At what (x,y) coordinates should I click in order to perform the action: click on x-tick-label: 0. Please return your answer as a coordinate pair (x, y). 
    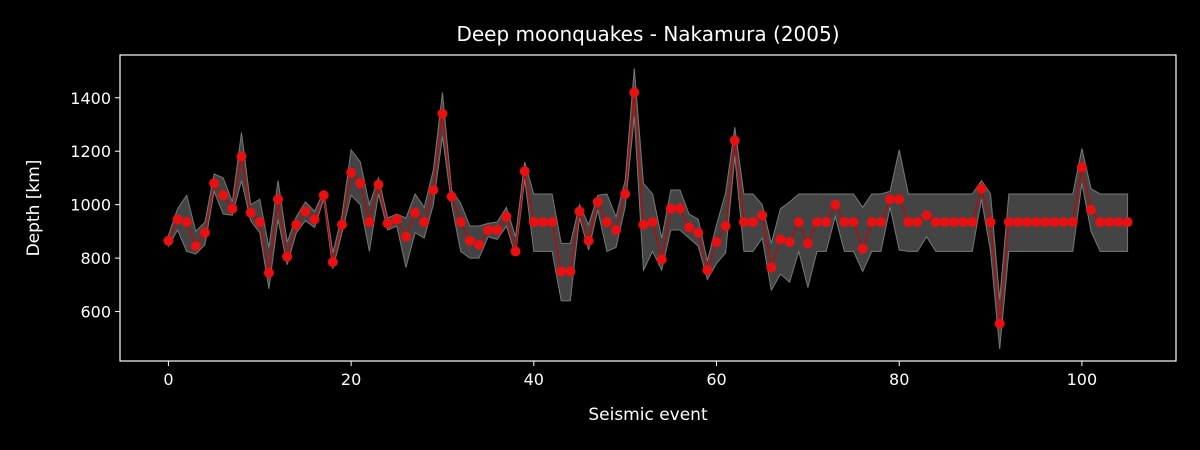
    Looking at the image, I should click on (168, 379).